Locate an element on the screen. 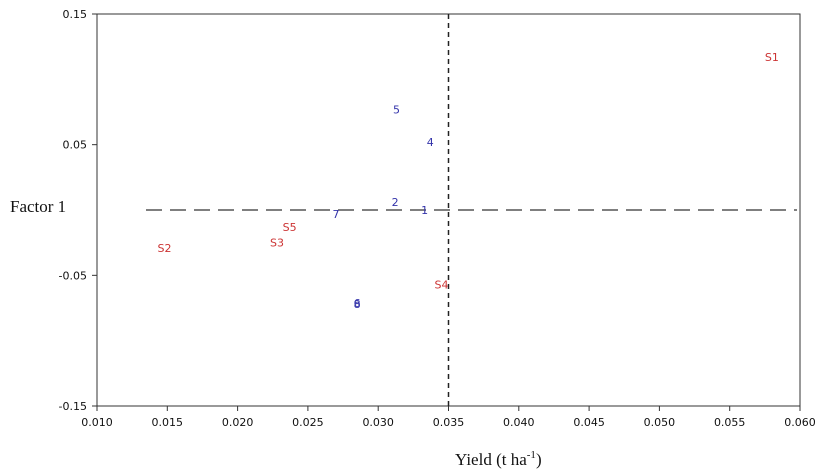 This screenshot has height=473, width=818. y-tick-label: -0.05 is located at coordinates (73, 275).